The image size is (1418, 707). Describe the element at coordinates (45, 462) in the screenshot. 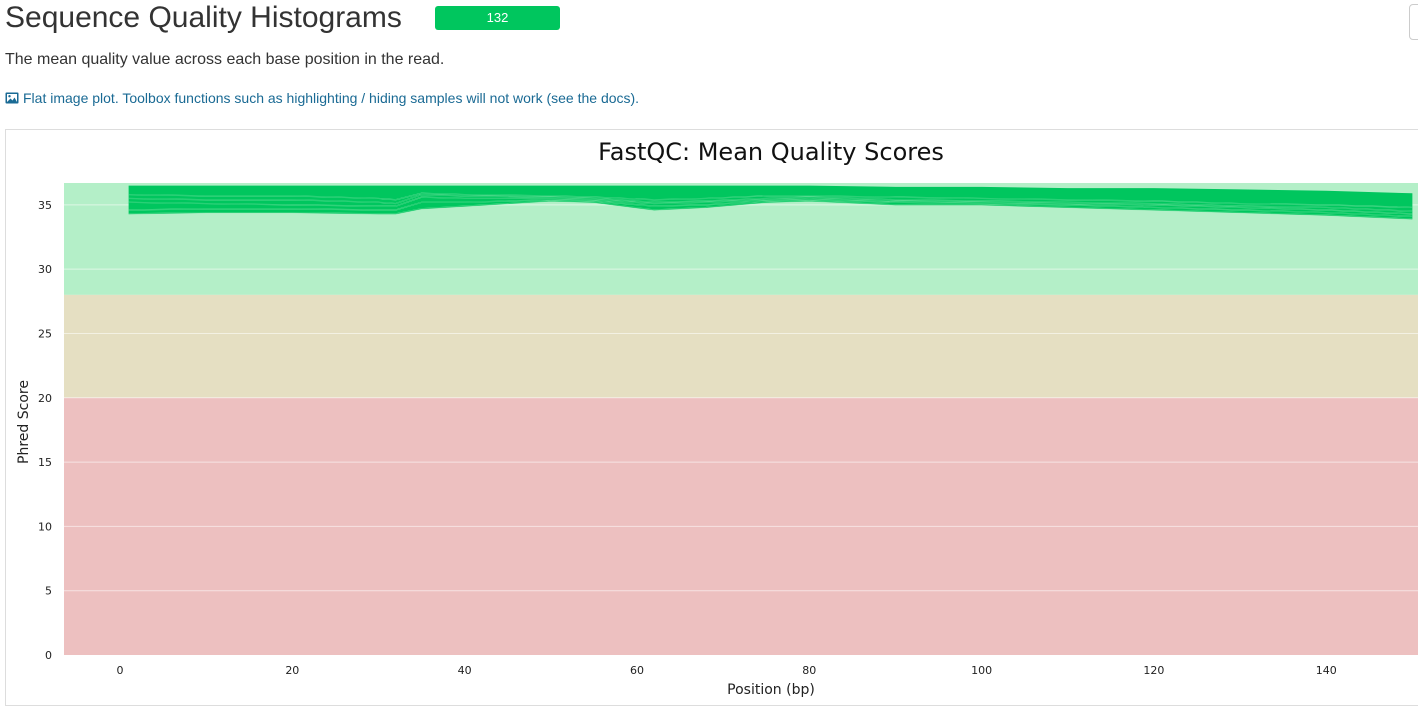

I see `y-tick-label: 15` at that location.